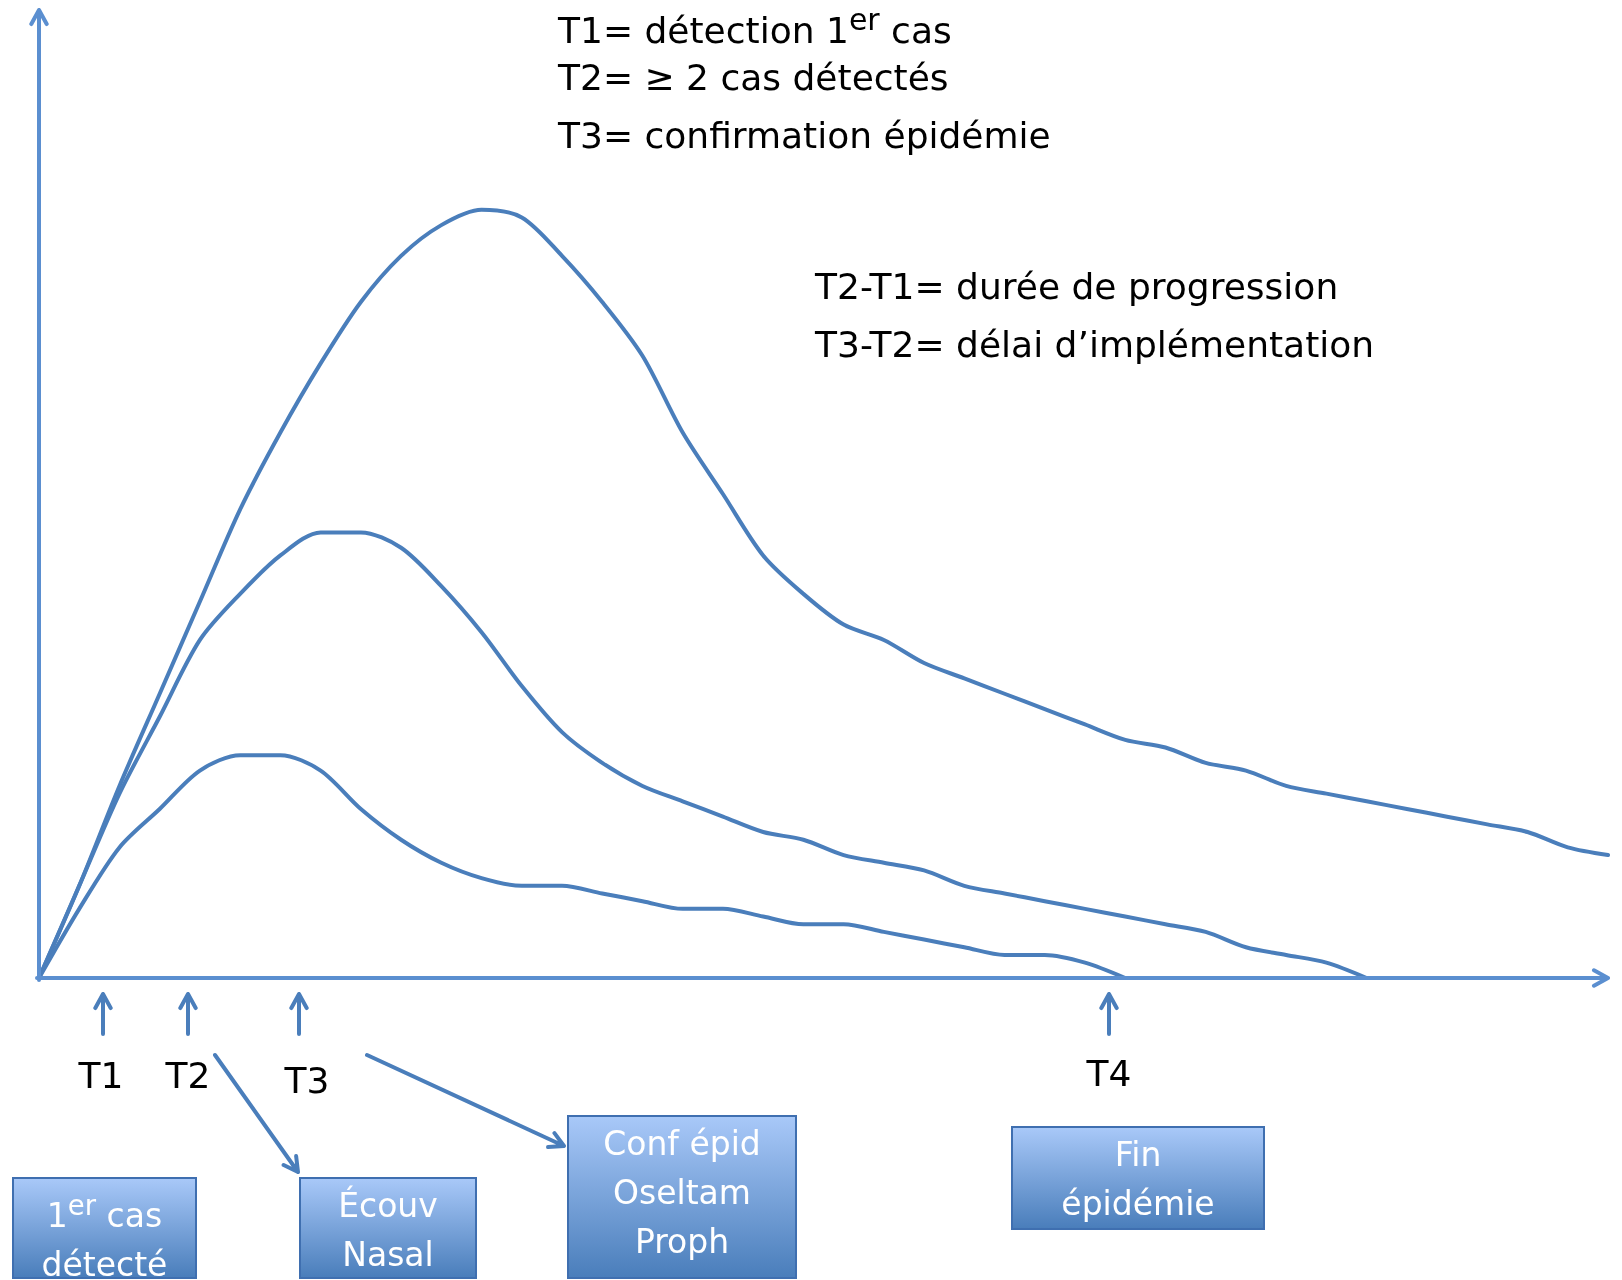 The width and height of the screenshot is (1622, 1280). What do you see at coordinates (101, 1075) in the screenshot?
I see `text: T1` at bounding box center [101, 1075].